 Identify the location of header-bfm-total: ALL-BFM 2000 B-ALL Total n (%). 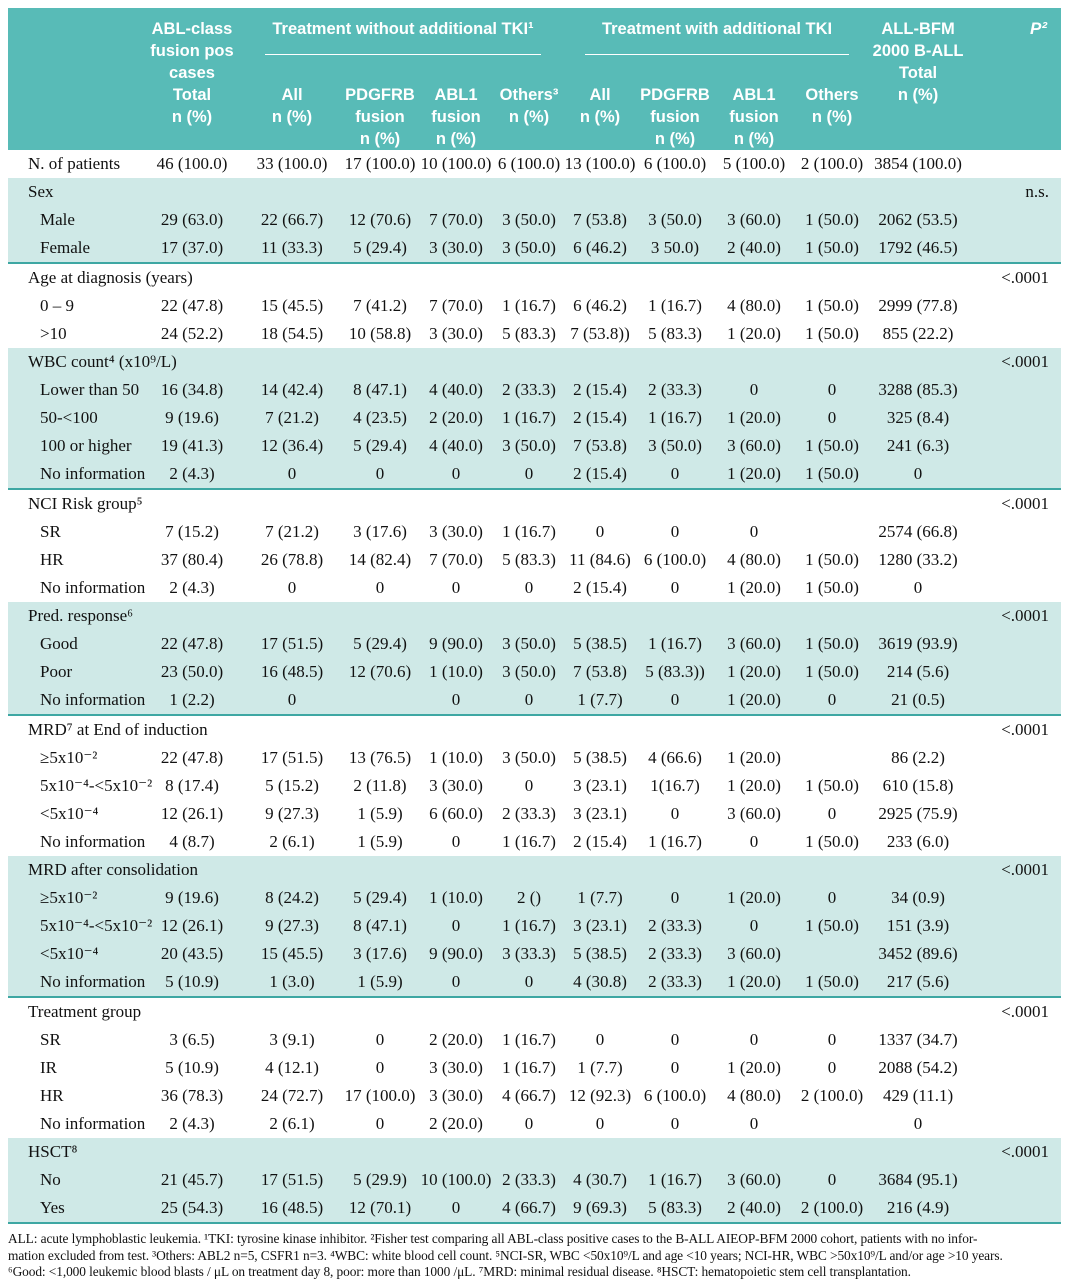
(918, 79).